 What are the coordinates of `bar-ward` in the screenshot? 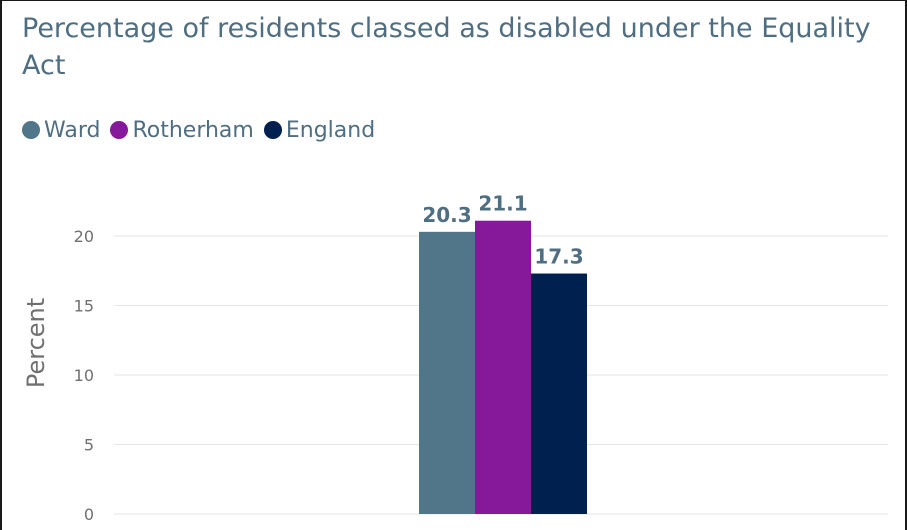 It's located at (447, 372).